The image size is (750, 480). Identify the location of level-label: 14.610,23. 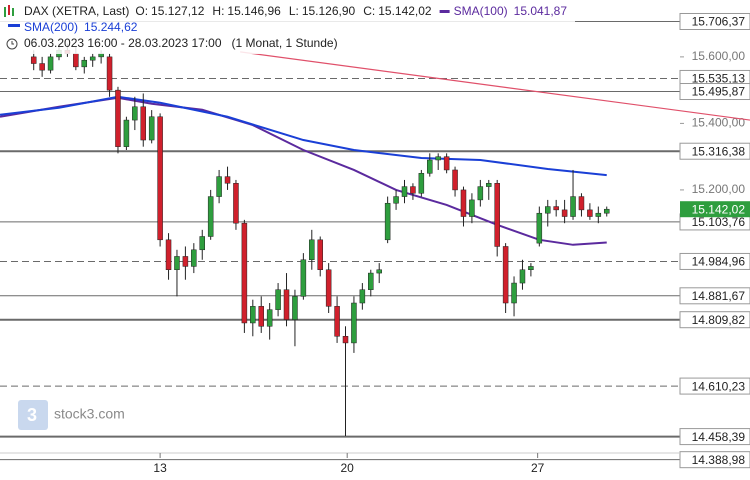
(719, 386).